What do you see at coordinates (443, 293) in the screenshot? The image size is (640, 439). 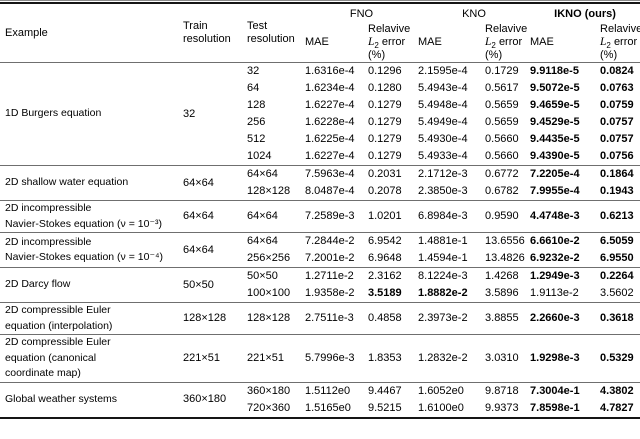 I see `kno-mae-cell: 1.8882e-2` at bounding box center [443, 293].